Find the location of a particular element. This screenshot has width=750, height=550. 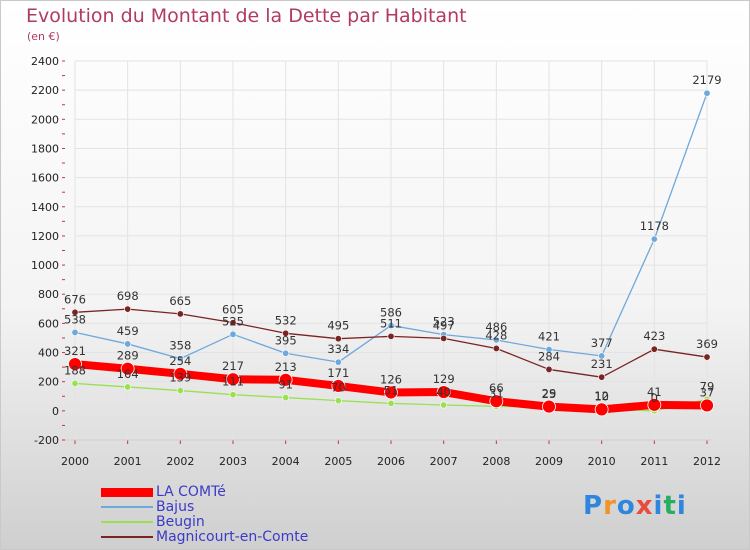

data-label: 284 is located at coordinates (549, 356).